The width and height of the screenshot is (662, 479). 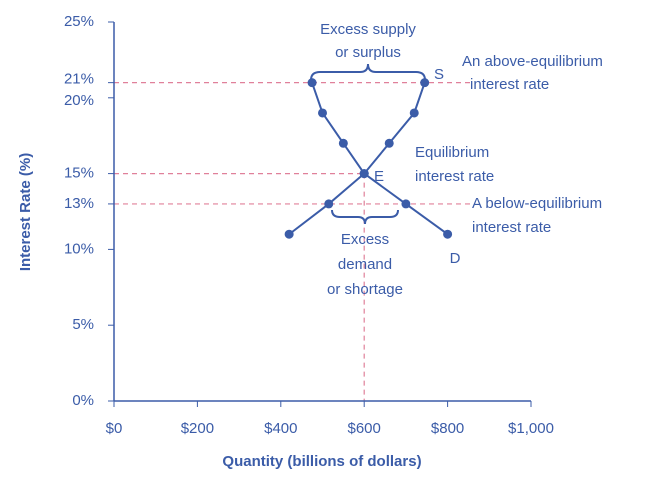 What do you see at coordinates (25, 212) in the screenshot?
I see `y-axis-title: Interest Rate (%)` at bounding box center [25, 212].